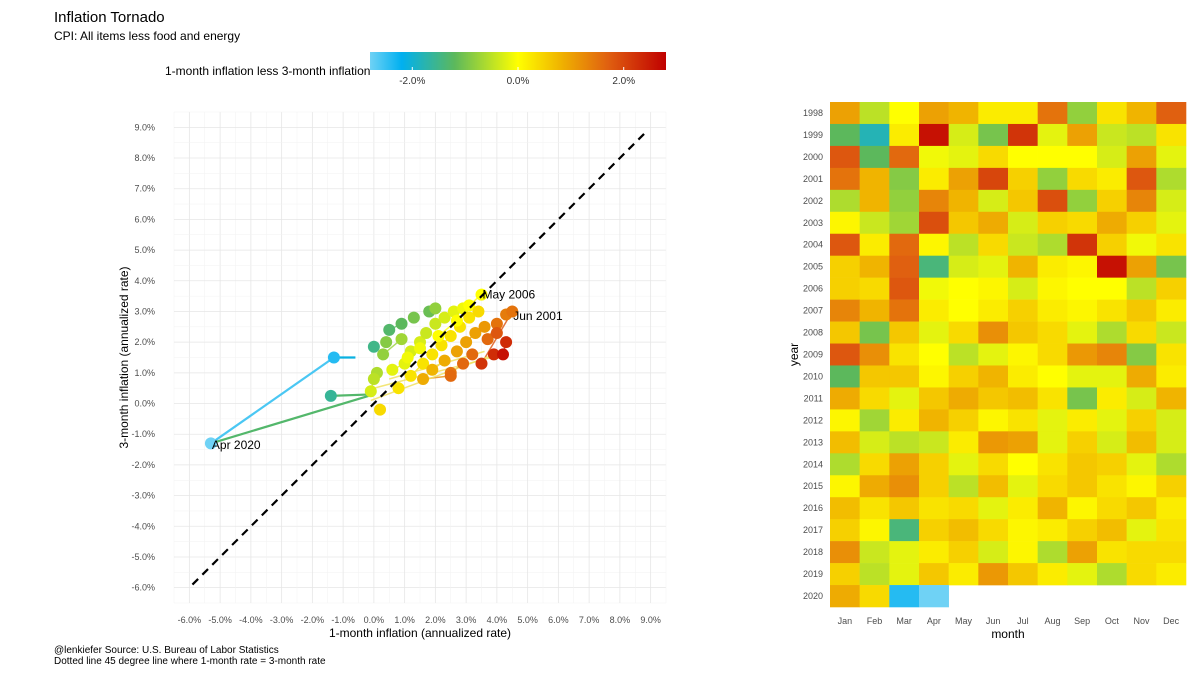  What do you see at coordinates (144, 342) in the screenshot?
I see `y-tick-label: 2.0%` at bounding box center [144, 342].